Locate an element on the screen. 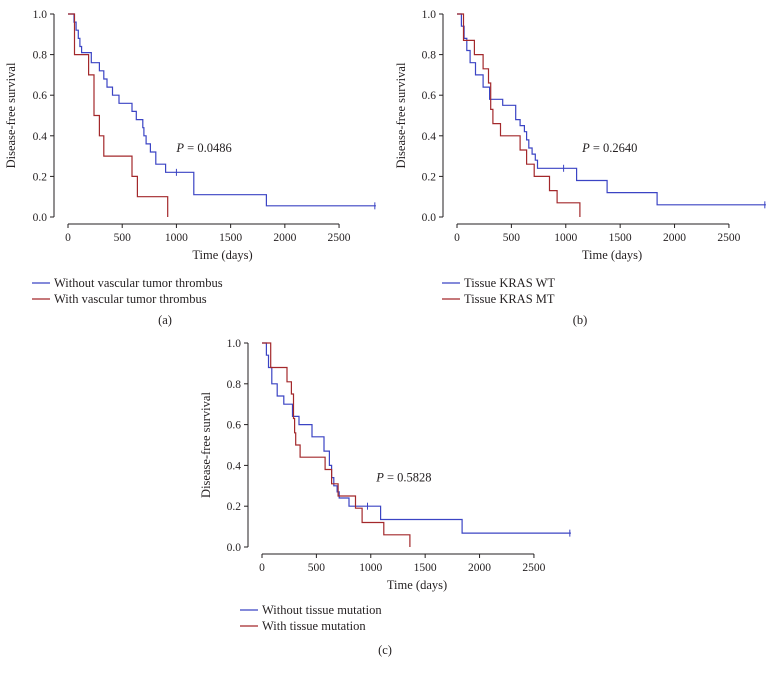 The width and height of the screenshot is (777, 676). p-value-label: P = 0.5828 is located at coordinates (403, 478).